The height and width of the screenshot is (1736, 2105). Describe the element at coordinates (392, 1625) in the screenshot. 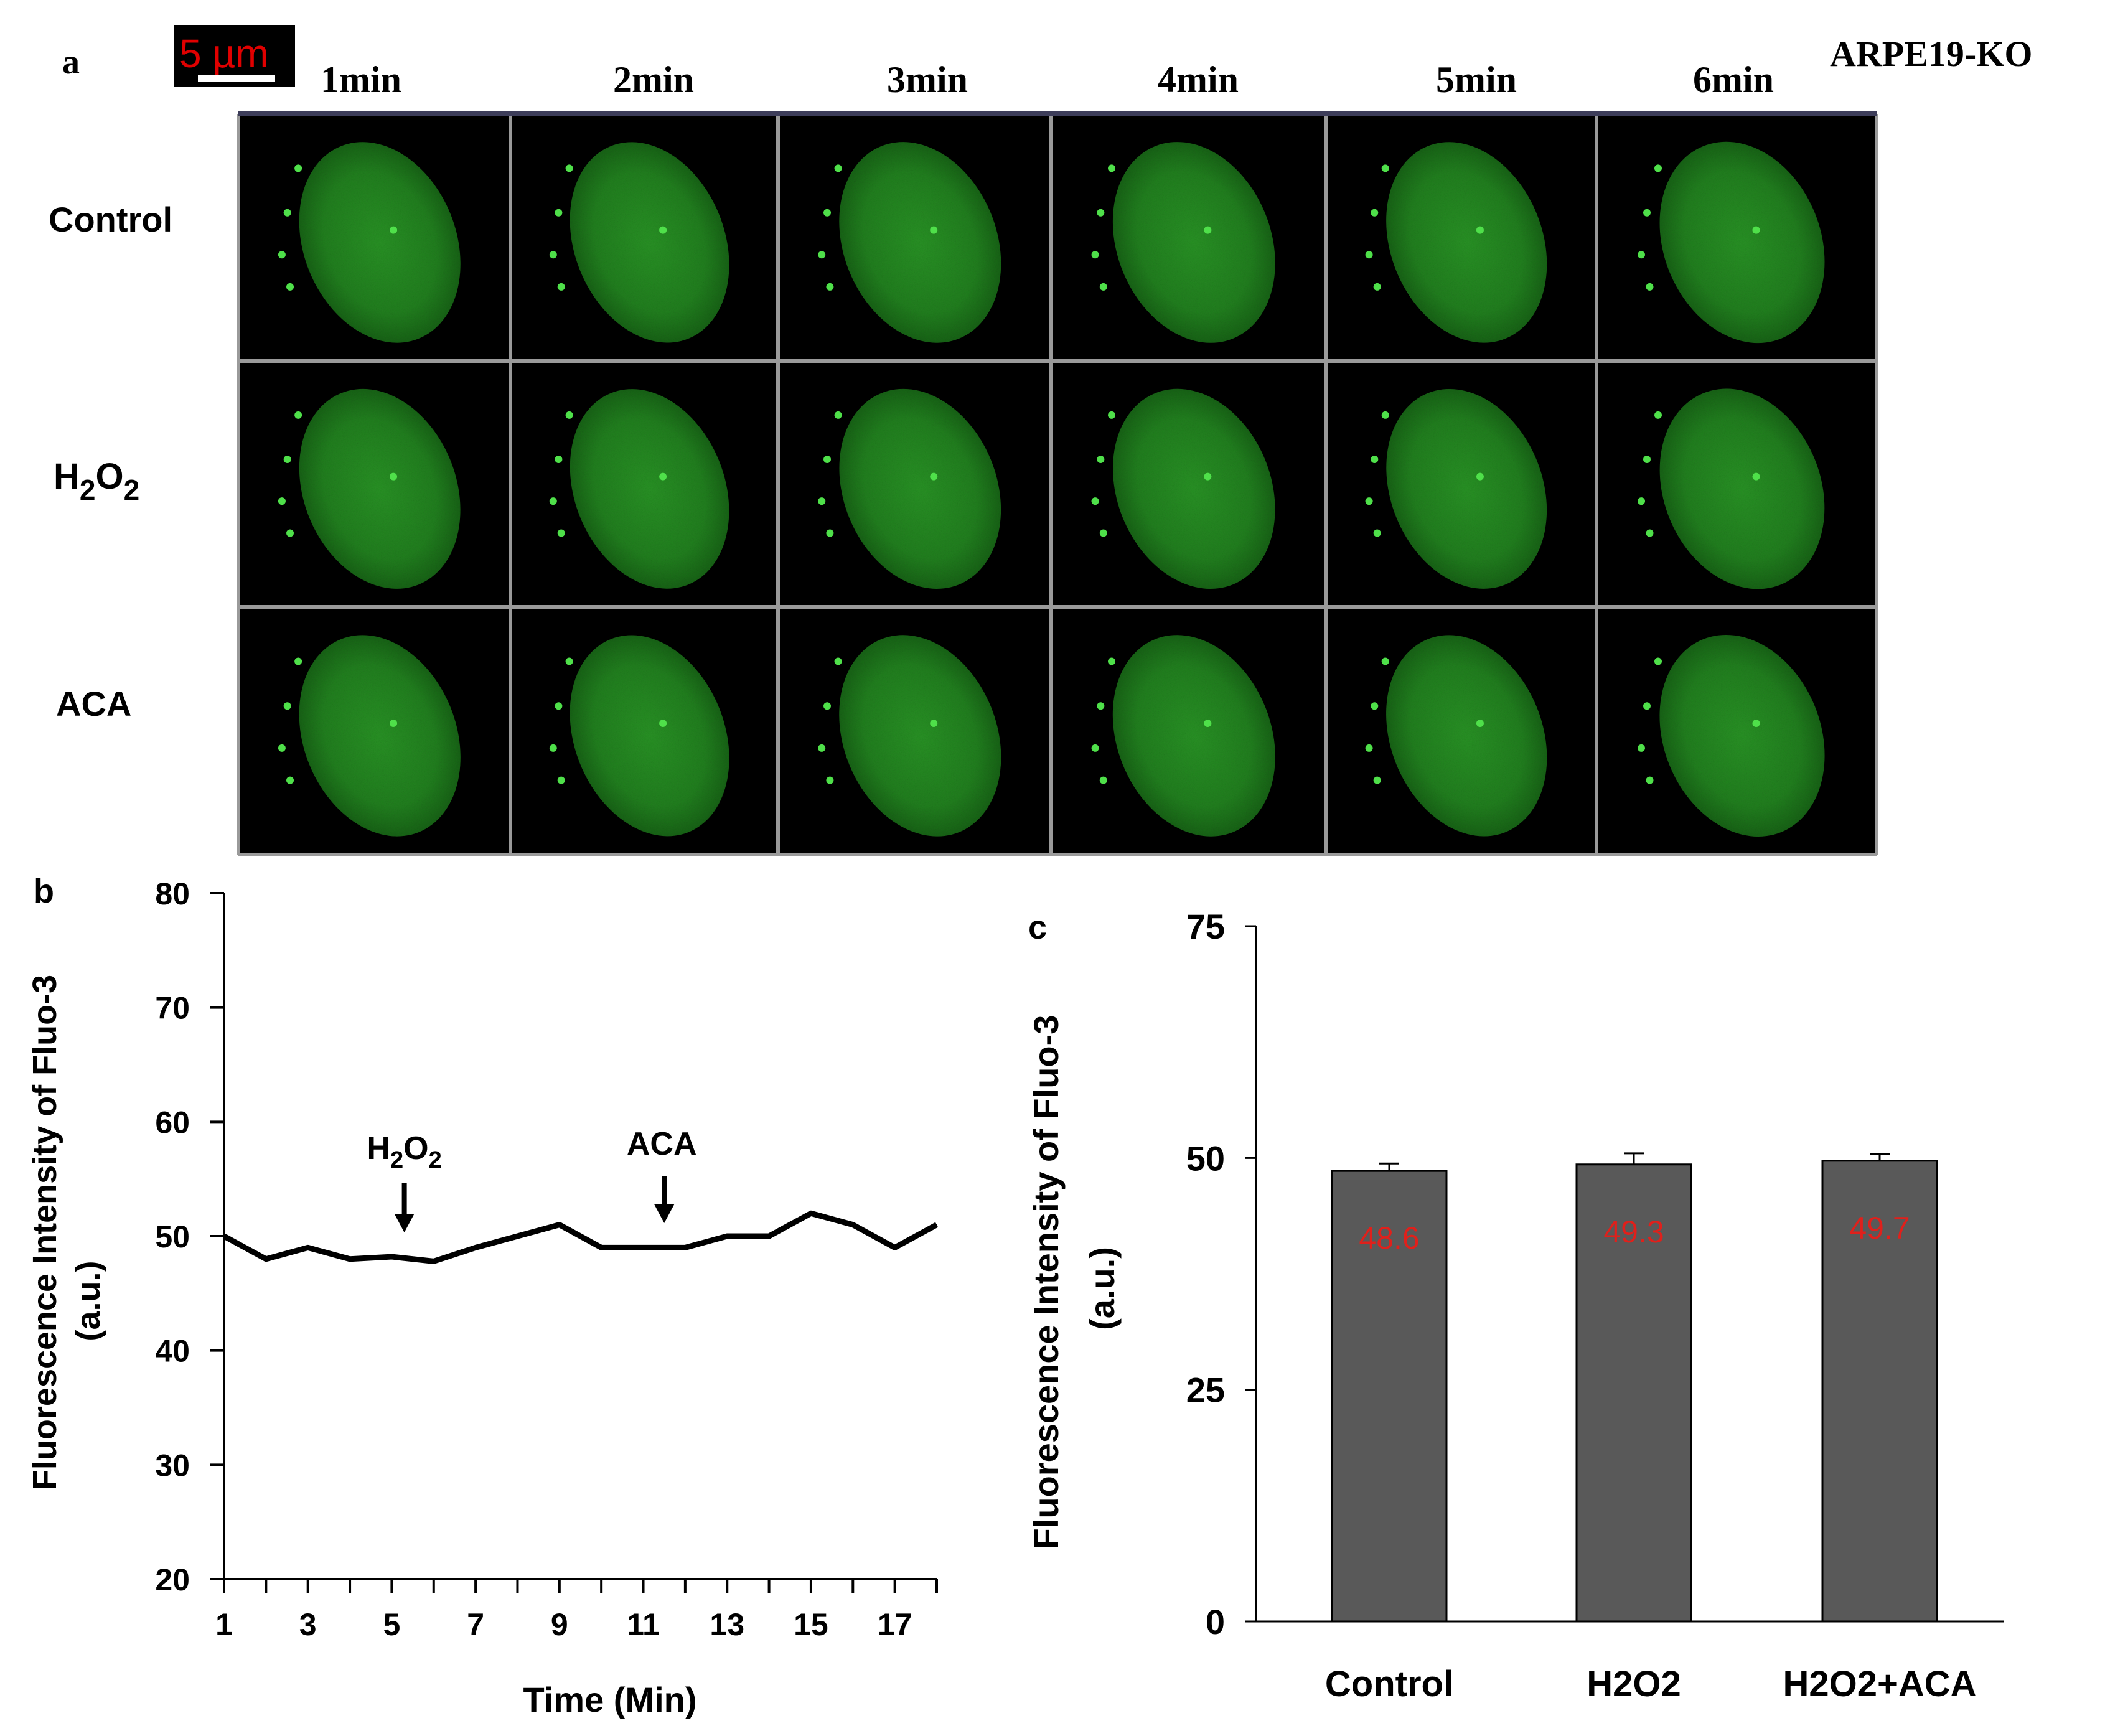

I see `chart-b-x-tick-label: 5` at that location.